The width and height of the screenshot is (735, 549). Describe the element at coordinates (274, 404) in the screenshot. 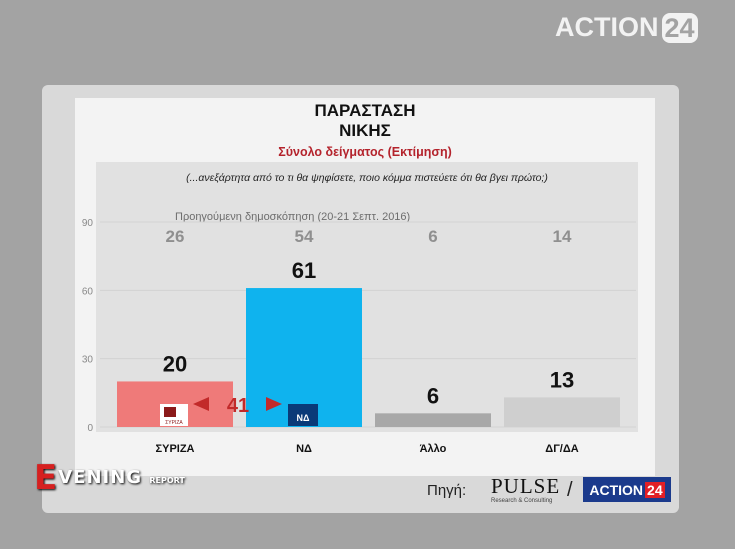

I see `gap-arrow-right` at that location.